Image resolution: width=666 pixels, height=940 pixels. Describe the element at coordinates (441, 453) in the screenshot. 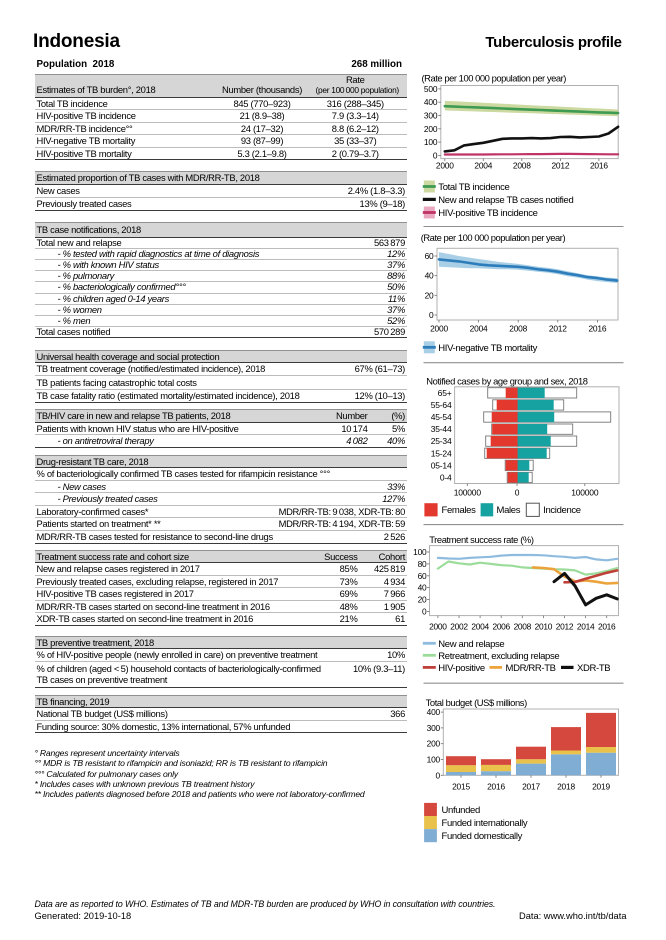

I see `svg-text: 15-24` at that location.